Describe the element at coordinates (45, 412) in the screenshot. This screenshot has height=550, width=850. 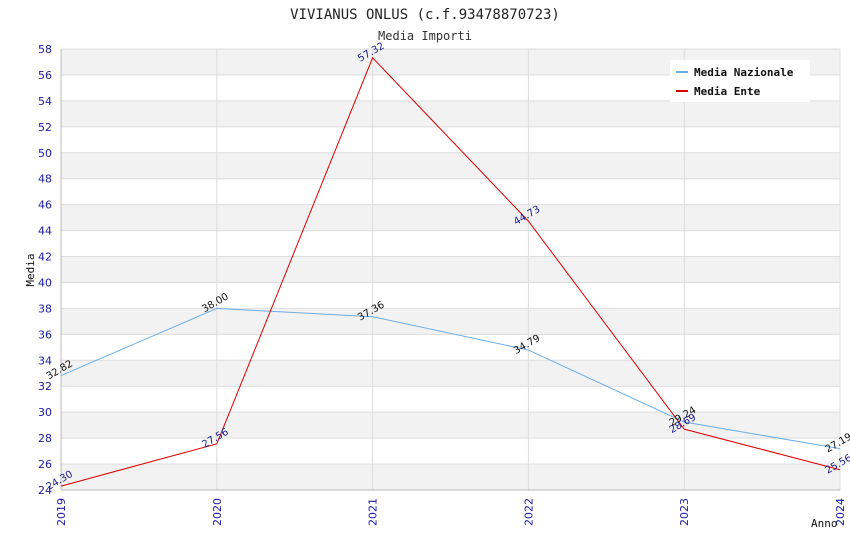
I see `y-tick-label: 30` at that location.